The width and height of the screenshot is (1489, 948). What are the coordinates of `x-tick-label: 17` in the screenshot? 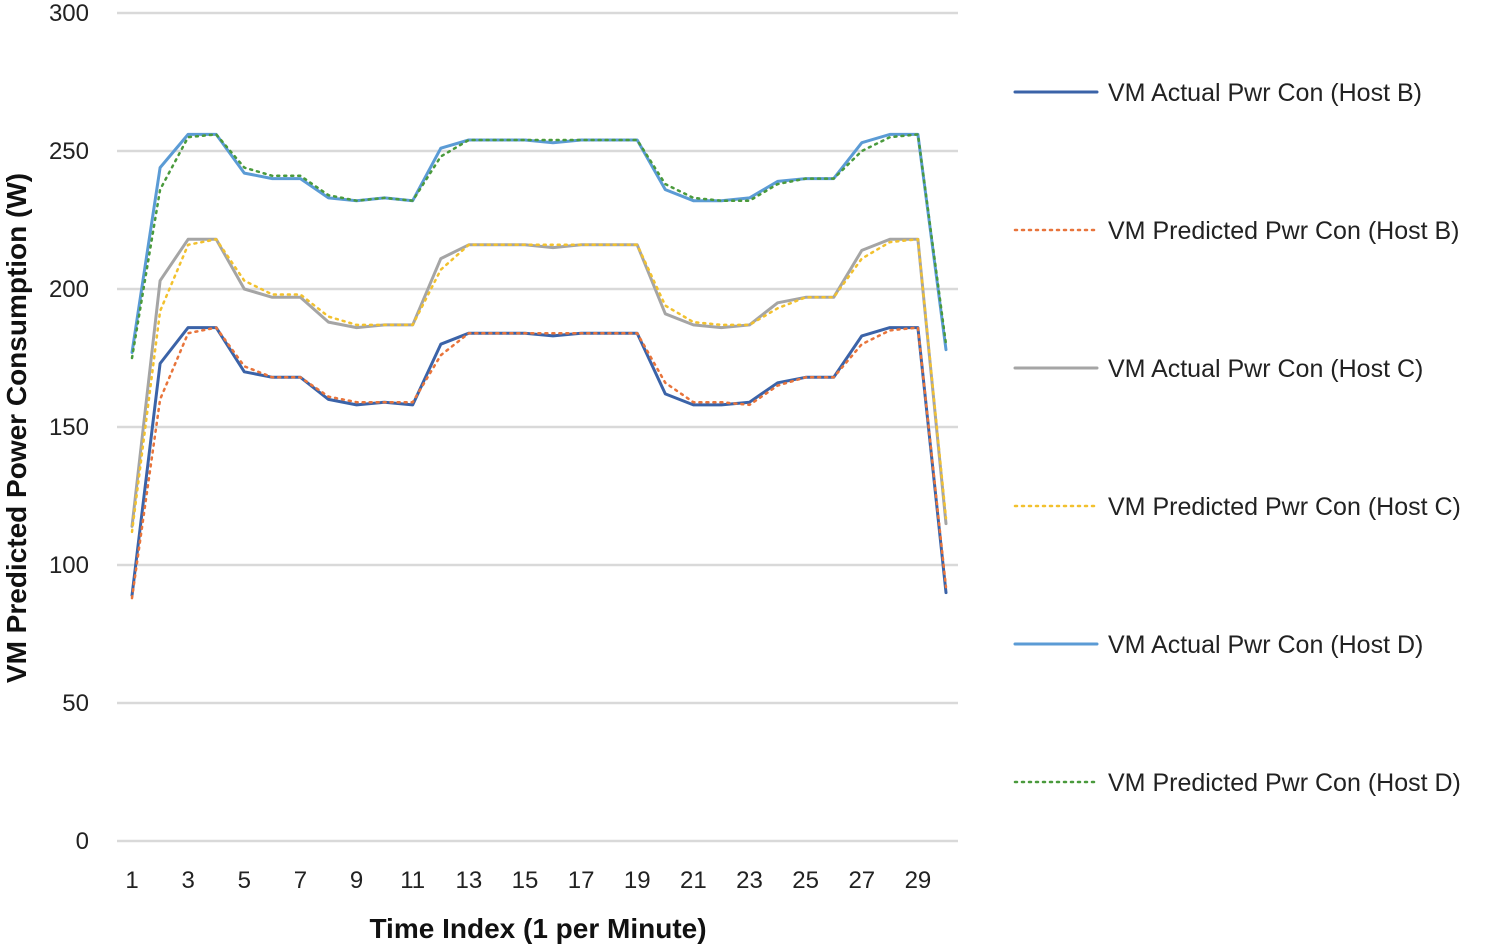 It's located at (581, 880).